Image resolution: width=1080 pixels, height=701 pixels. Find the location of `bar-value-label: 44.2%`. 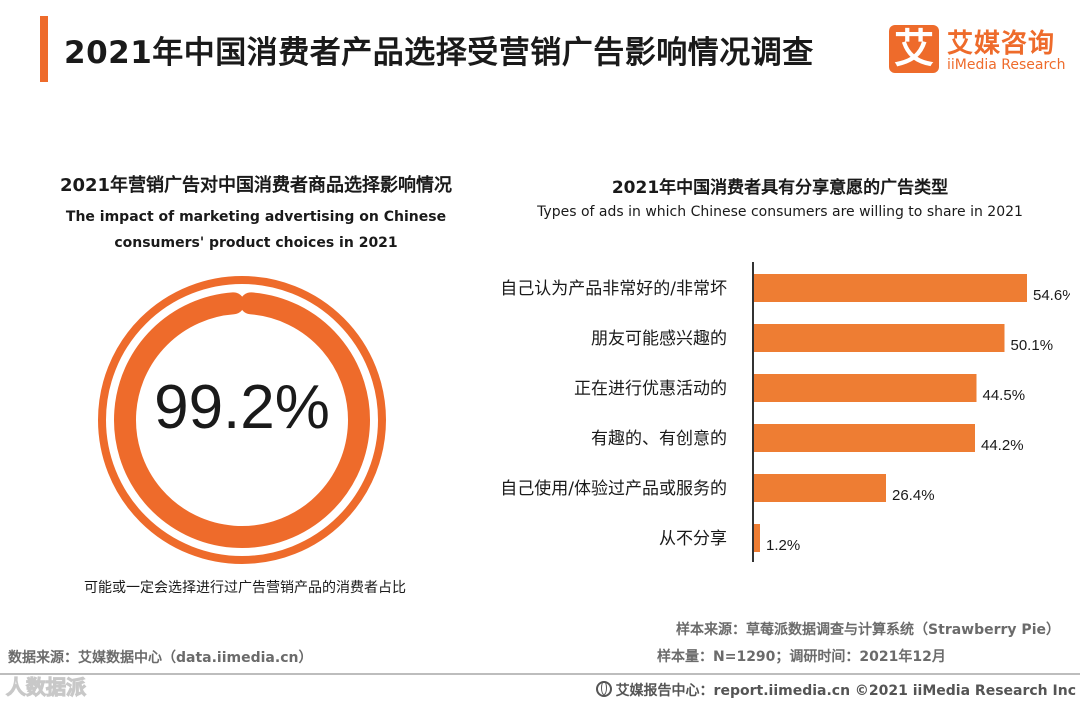

bar-value-label: 44.2% is located at coordinates (1002, 445).